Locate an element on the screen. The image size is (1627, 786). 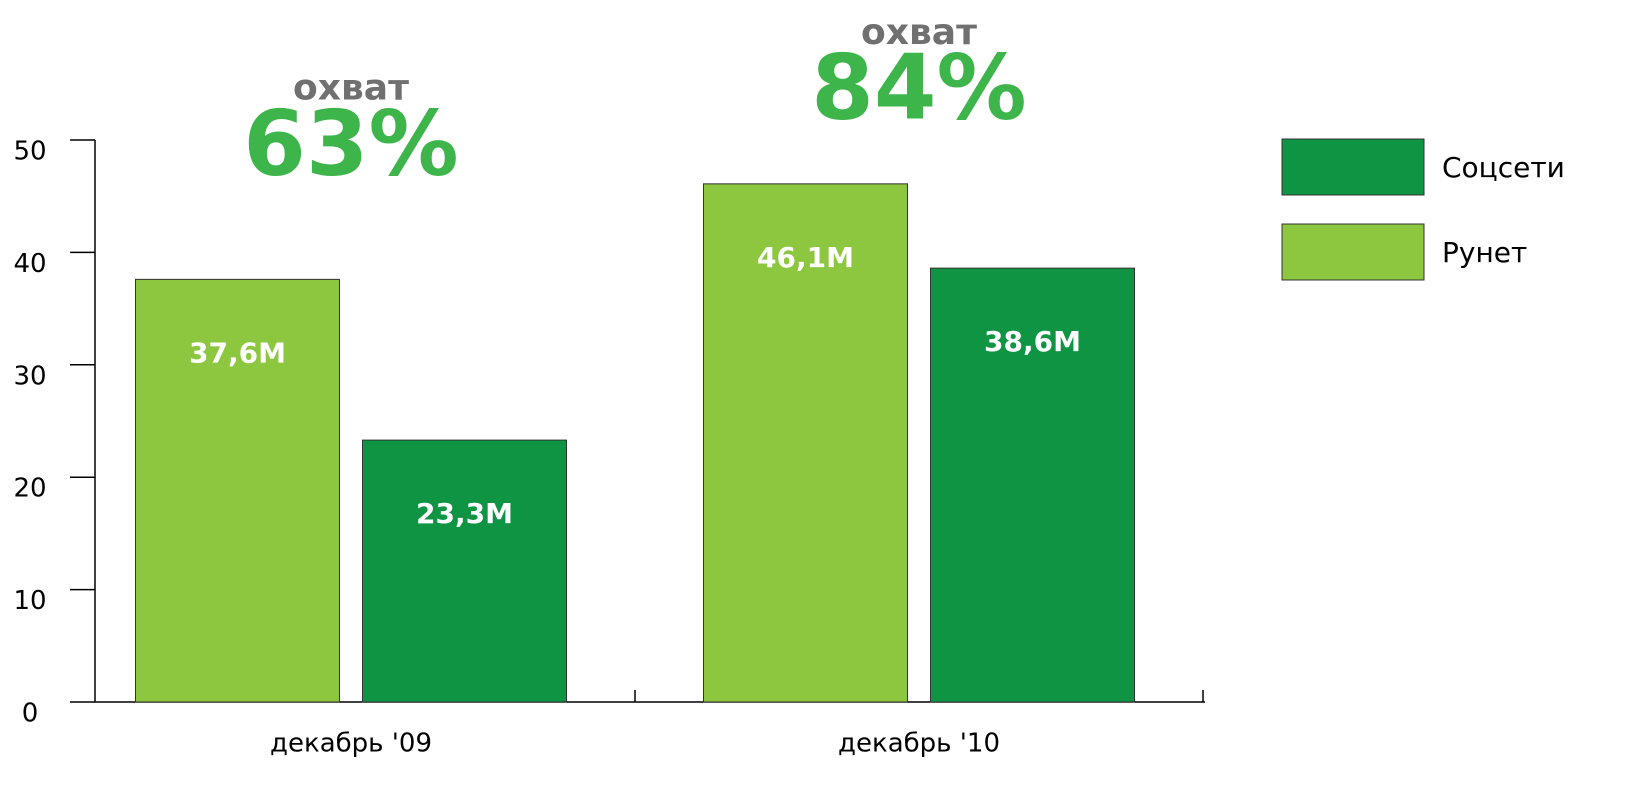
x-tick-label: декабрь '09 is located at coordinates (351, 744).